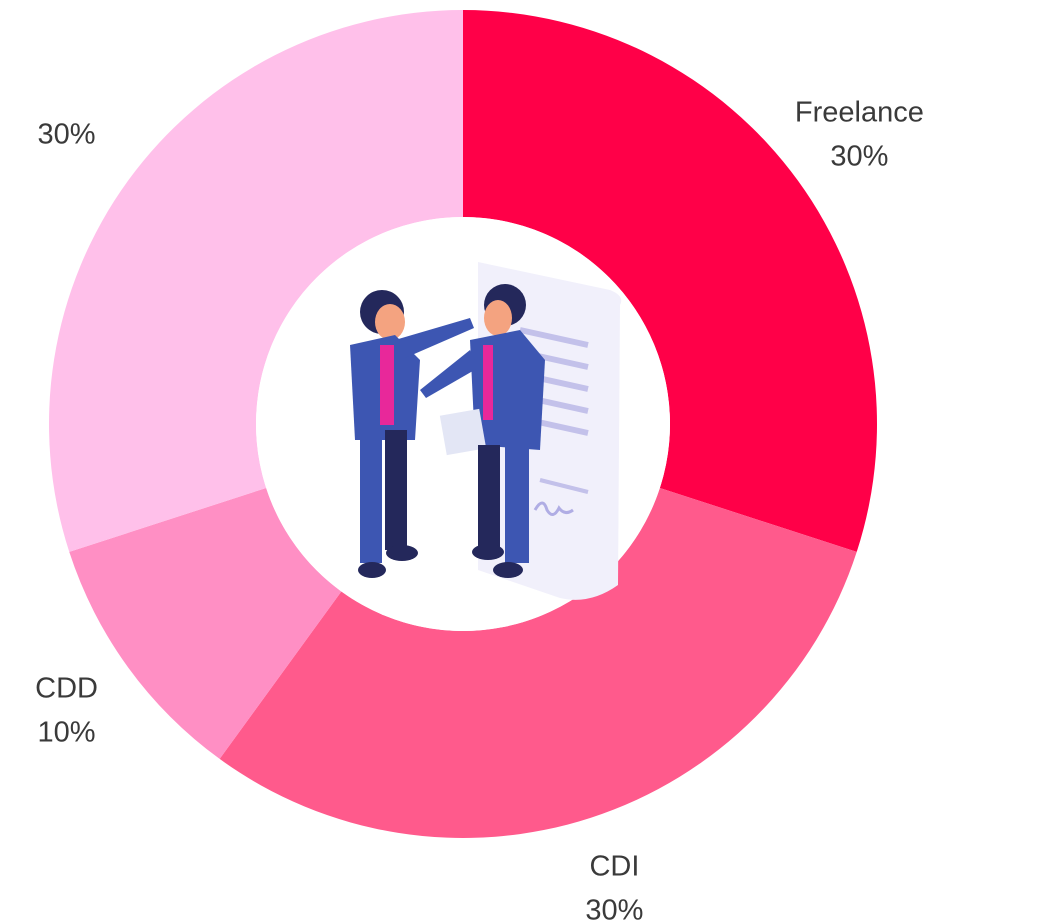 The image size is (1041, 922). What do you see at coordinates (482, 431) in the screenshot?
I see `person-right` at bounding box center [482, 431].